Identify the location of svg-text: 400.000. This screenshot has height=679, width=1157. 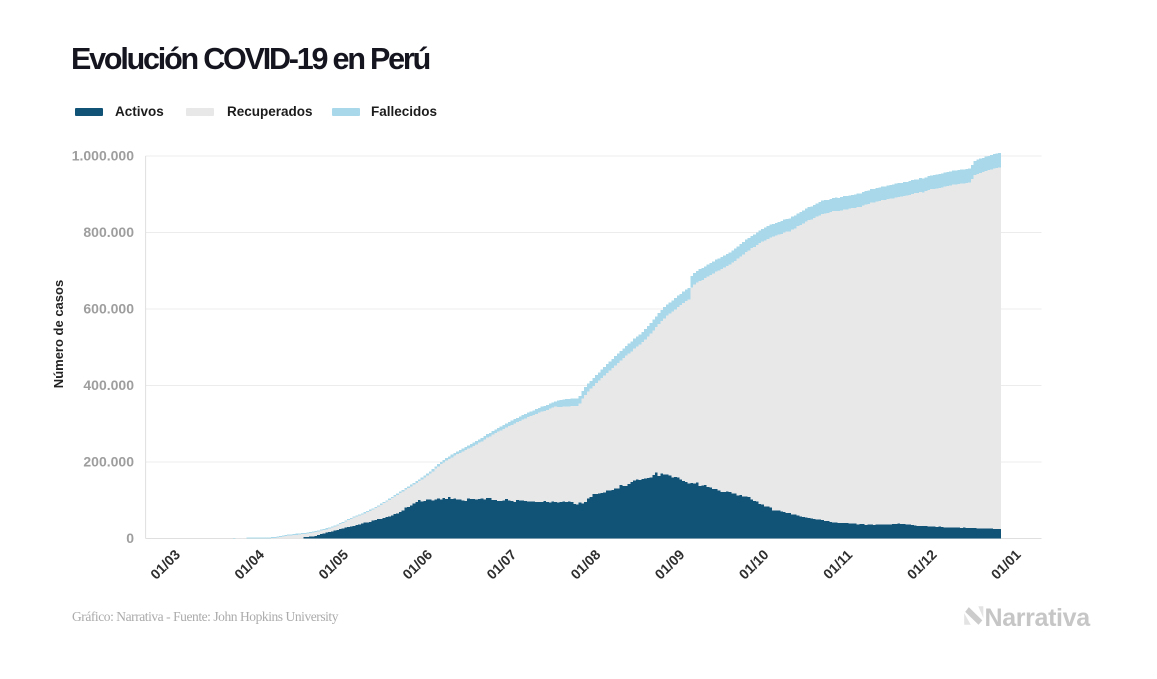
(108, 385).